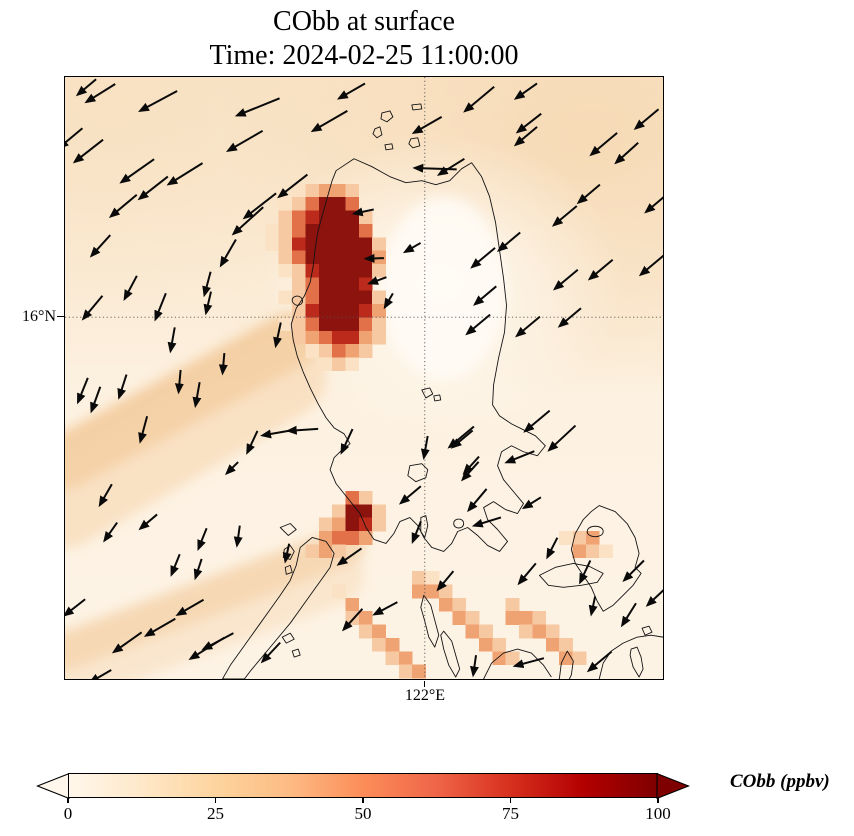 The image size is (854, 836). I want to click on colorbar: CObb (ppbv) 0 25 50 75 100, so click(427, 798).